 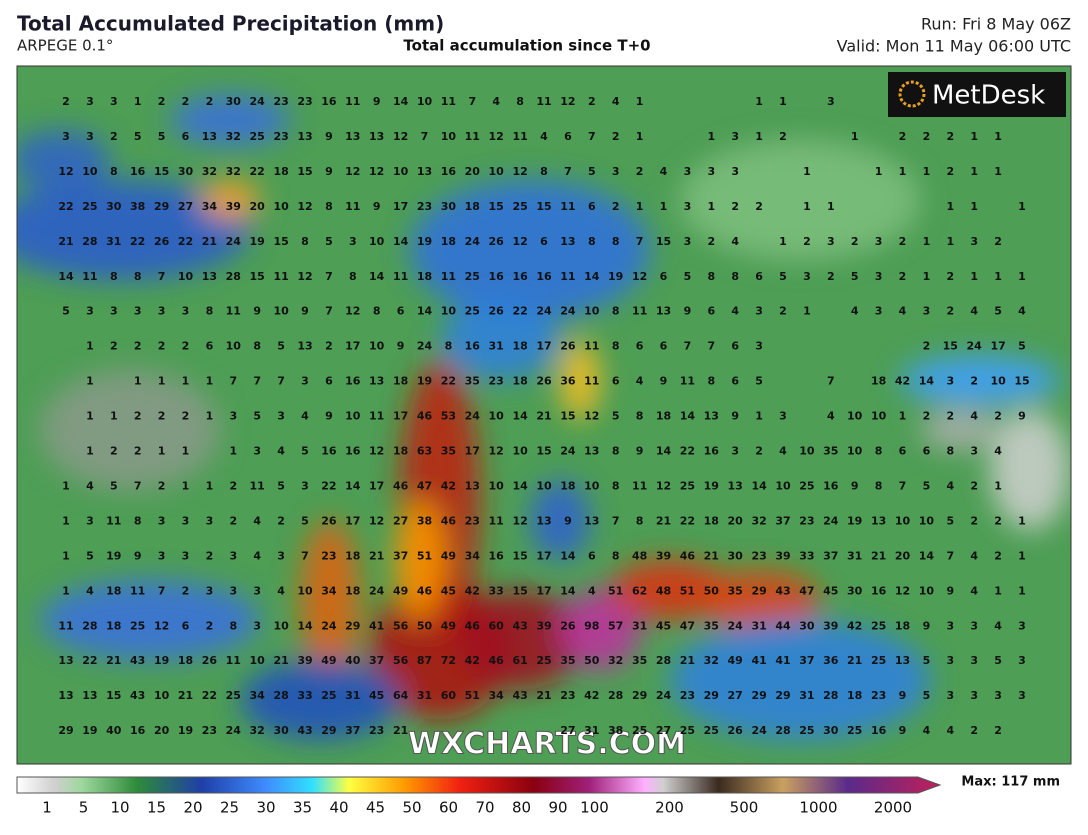 What do you see at coordinates (449, 695) in the screenshot?
I see `grid-value: 60` at bounding box center [449, 695].